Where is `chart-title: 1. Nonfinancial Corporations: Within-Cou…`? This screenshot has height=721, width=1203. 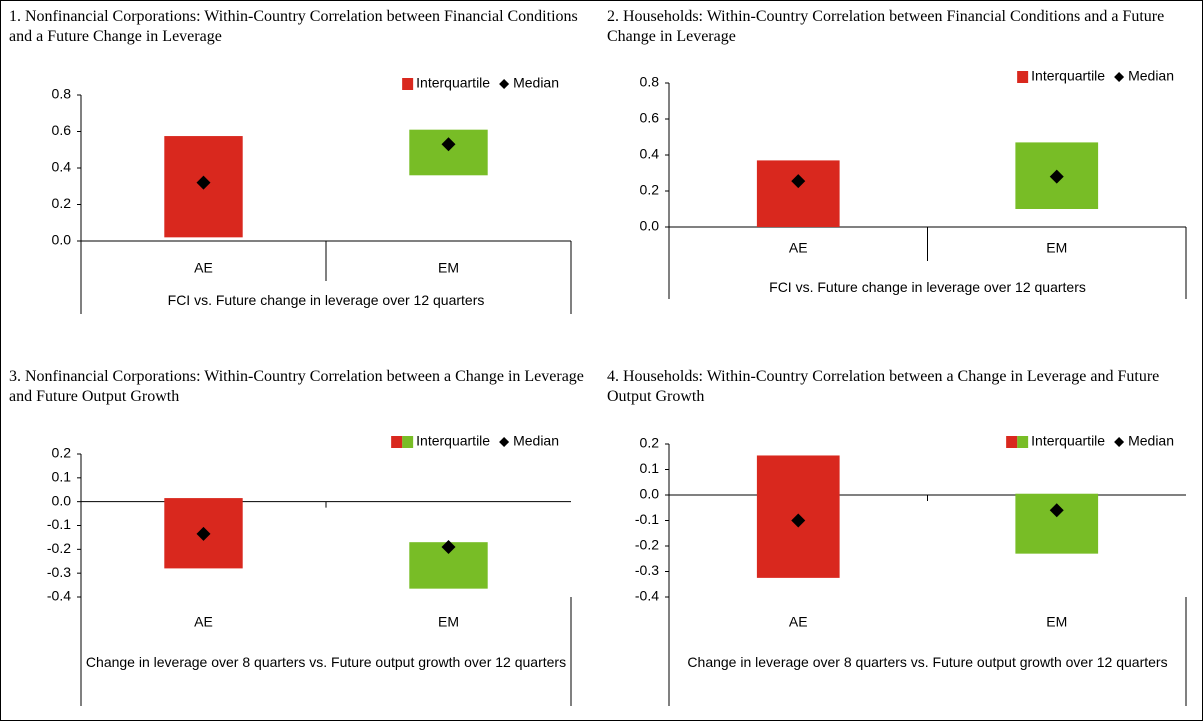
chart-title: 1. Nonfinancial Corporations: Within-Cou… is located at coordinates (293, 26).